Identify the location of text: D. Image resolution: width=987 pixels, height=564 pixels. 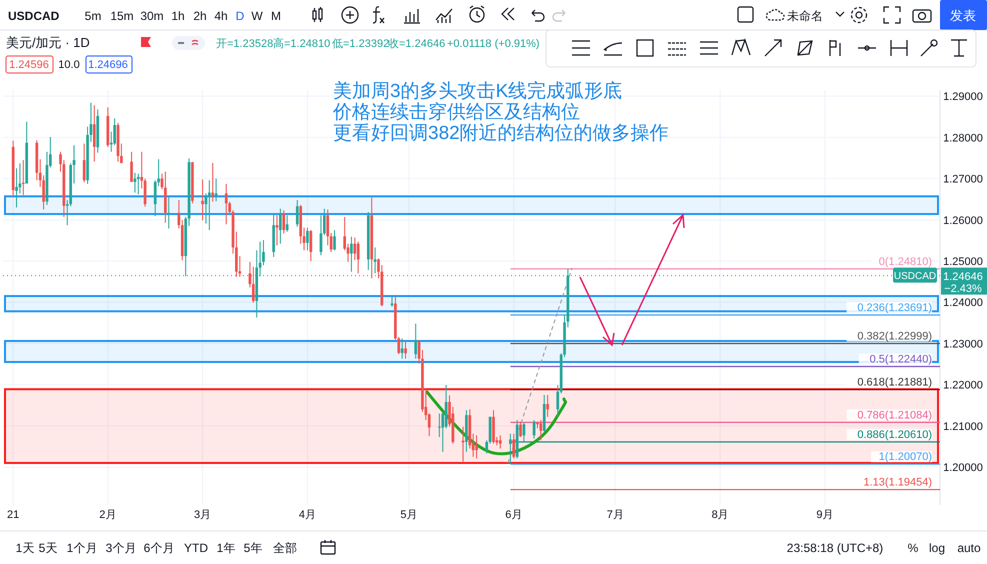
(240, 16).